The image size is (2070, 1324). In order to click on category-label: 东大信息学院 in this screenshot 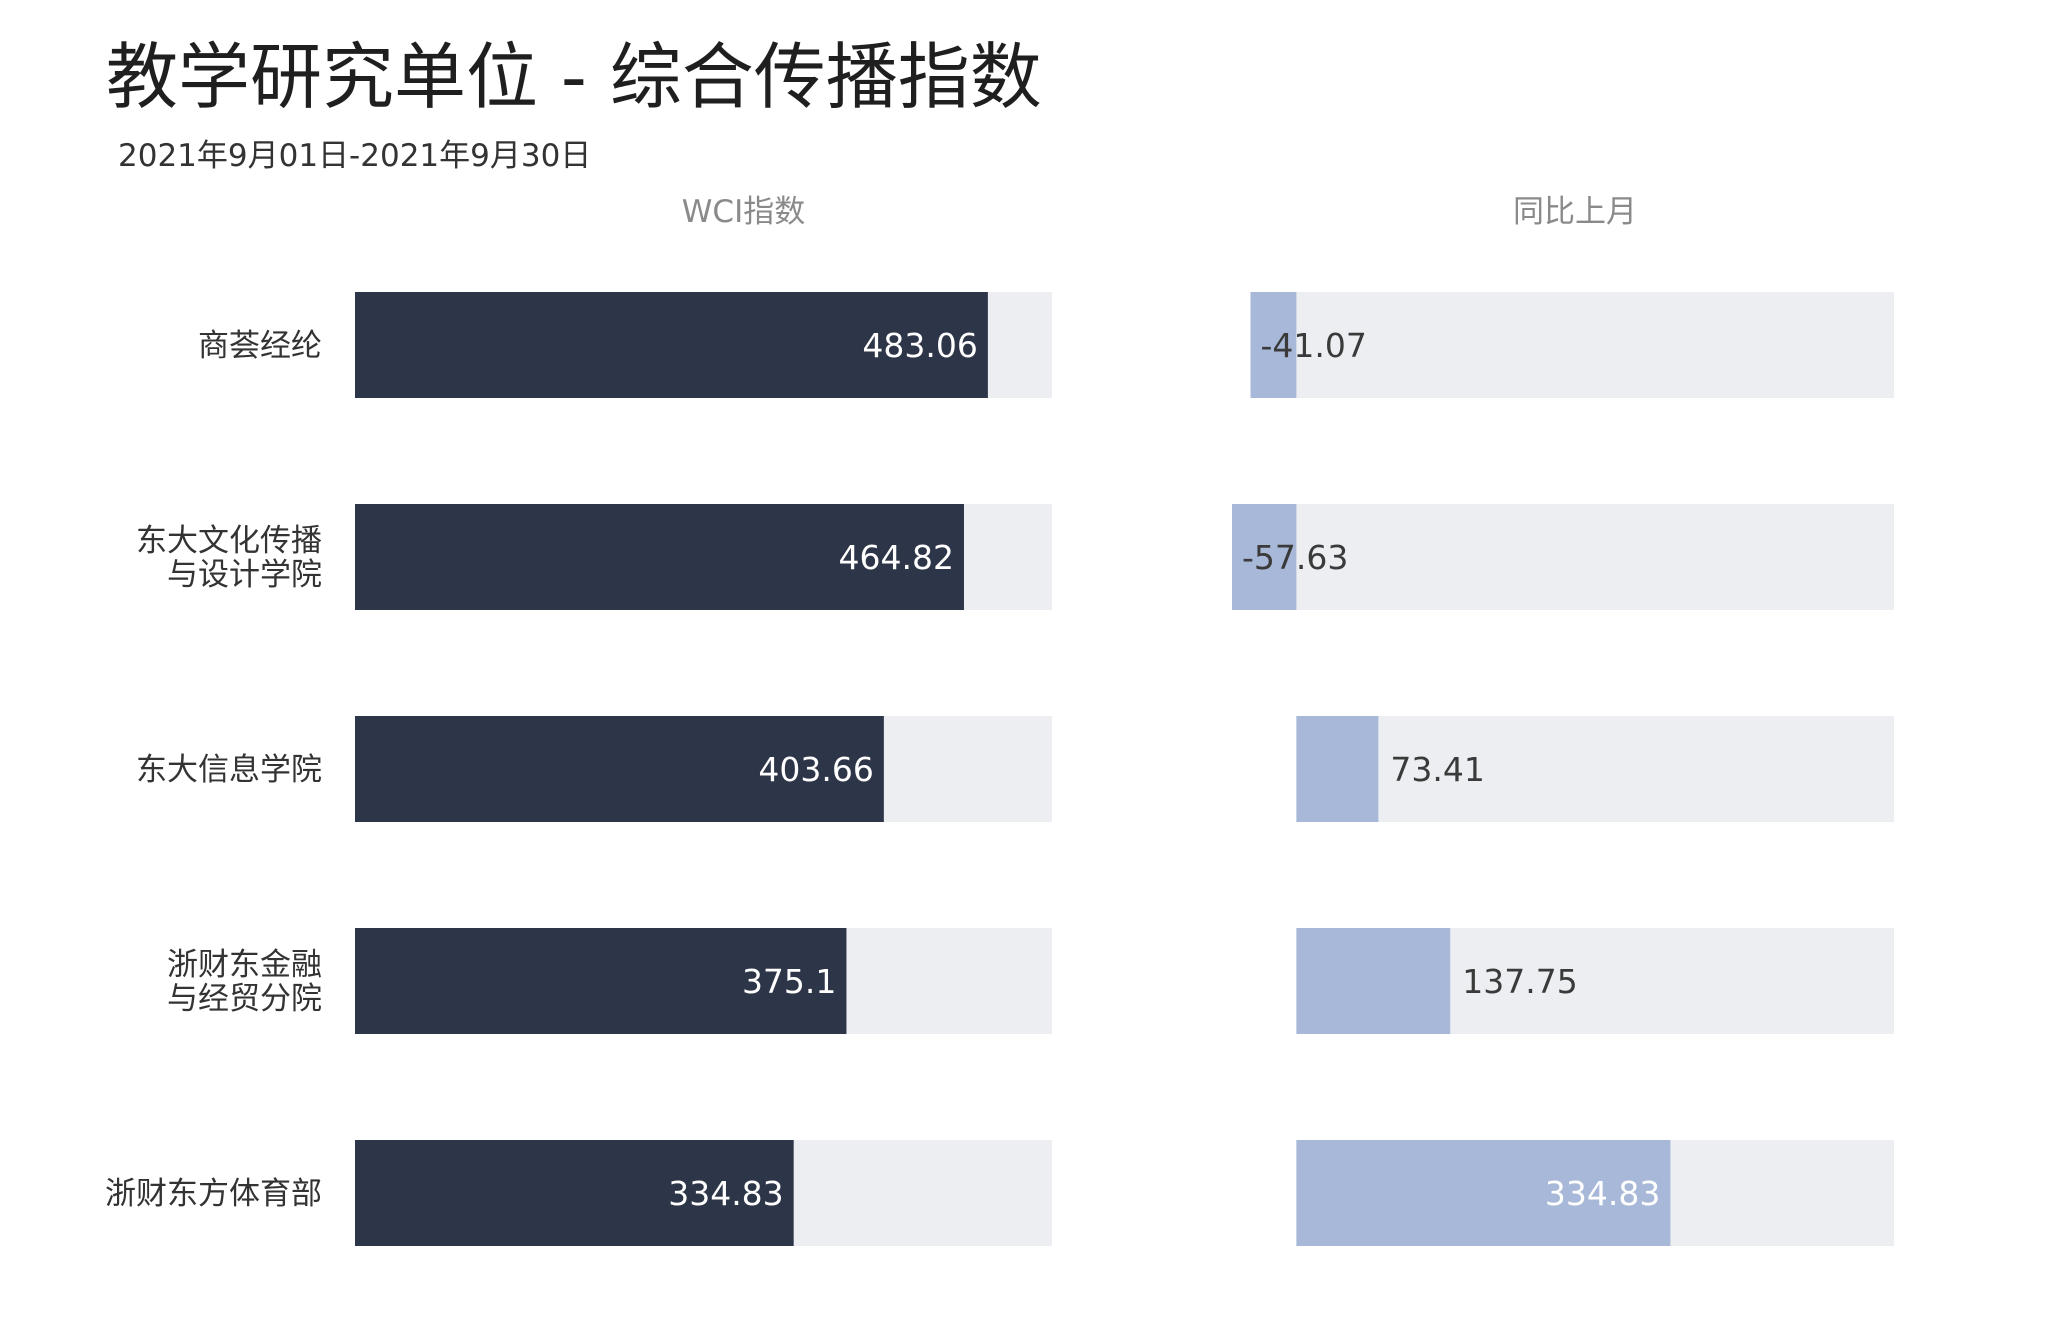, I will do `click(229, 770)`.